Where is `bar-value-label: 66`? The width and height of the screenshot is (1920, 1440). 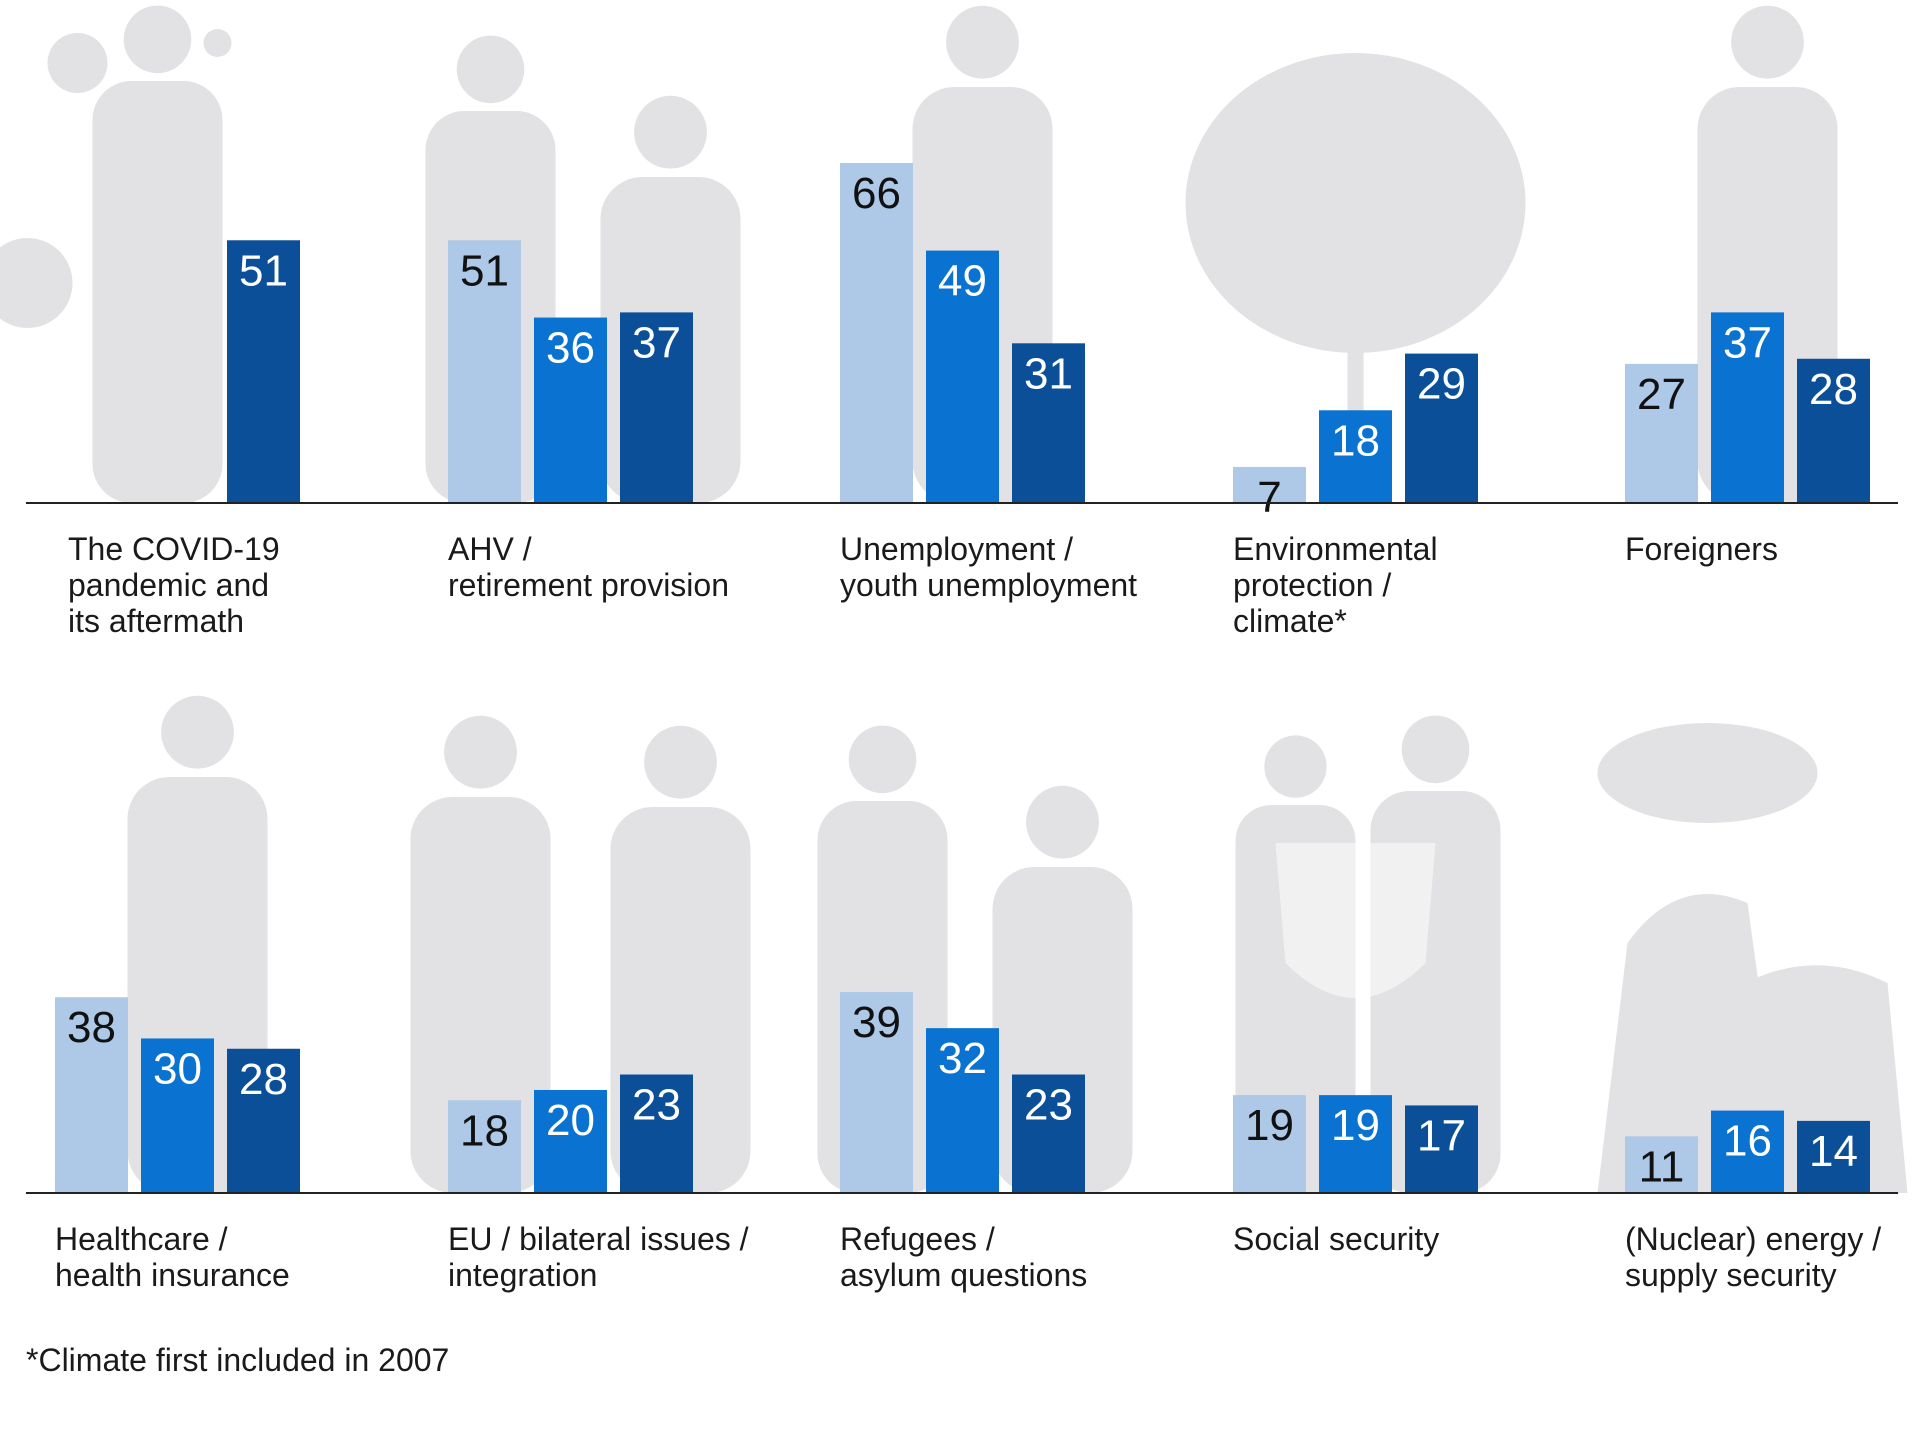 bar-value-label: 66 is located at coordinates (876, 193).